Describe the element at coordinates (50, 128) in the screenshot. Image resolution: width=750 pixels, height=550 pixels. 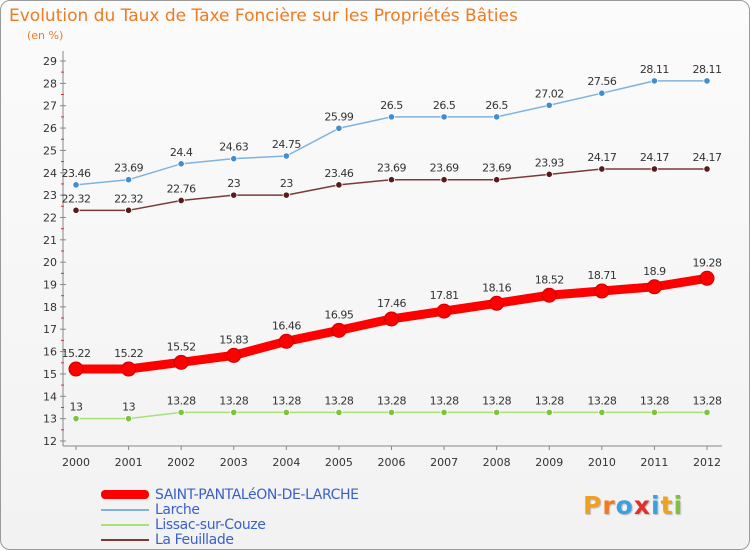
I see `y-tick-label: 26` at that location.